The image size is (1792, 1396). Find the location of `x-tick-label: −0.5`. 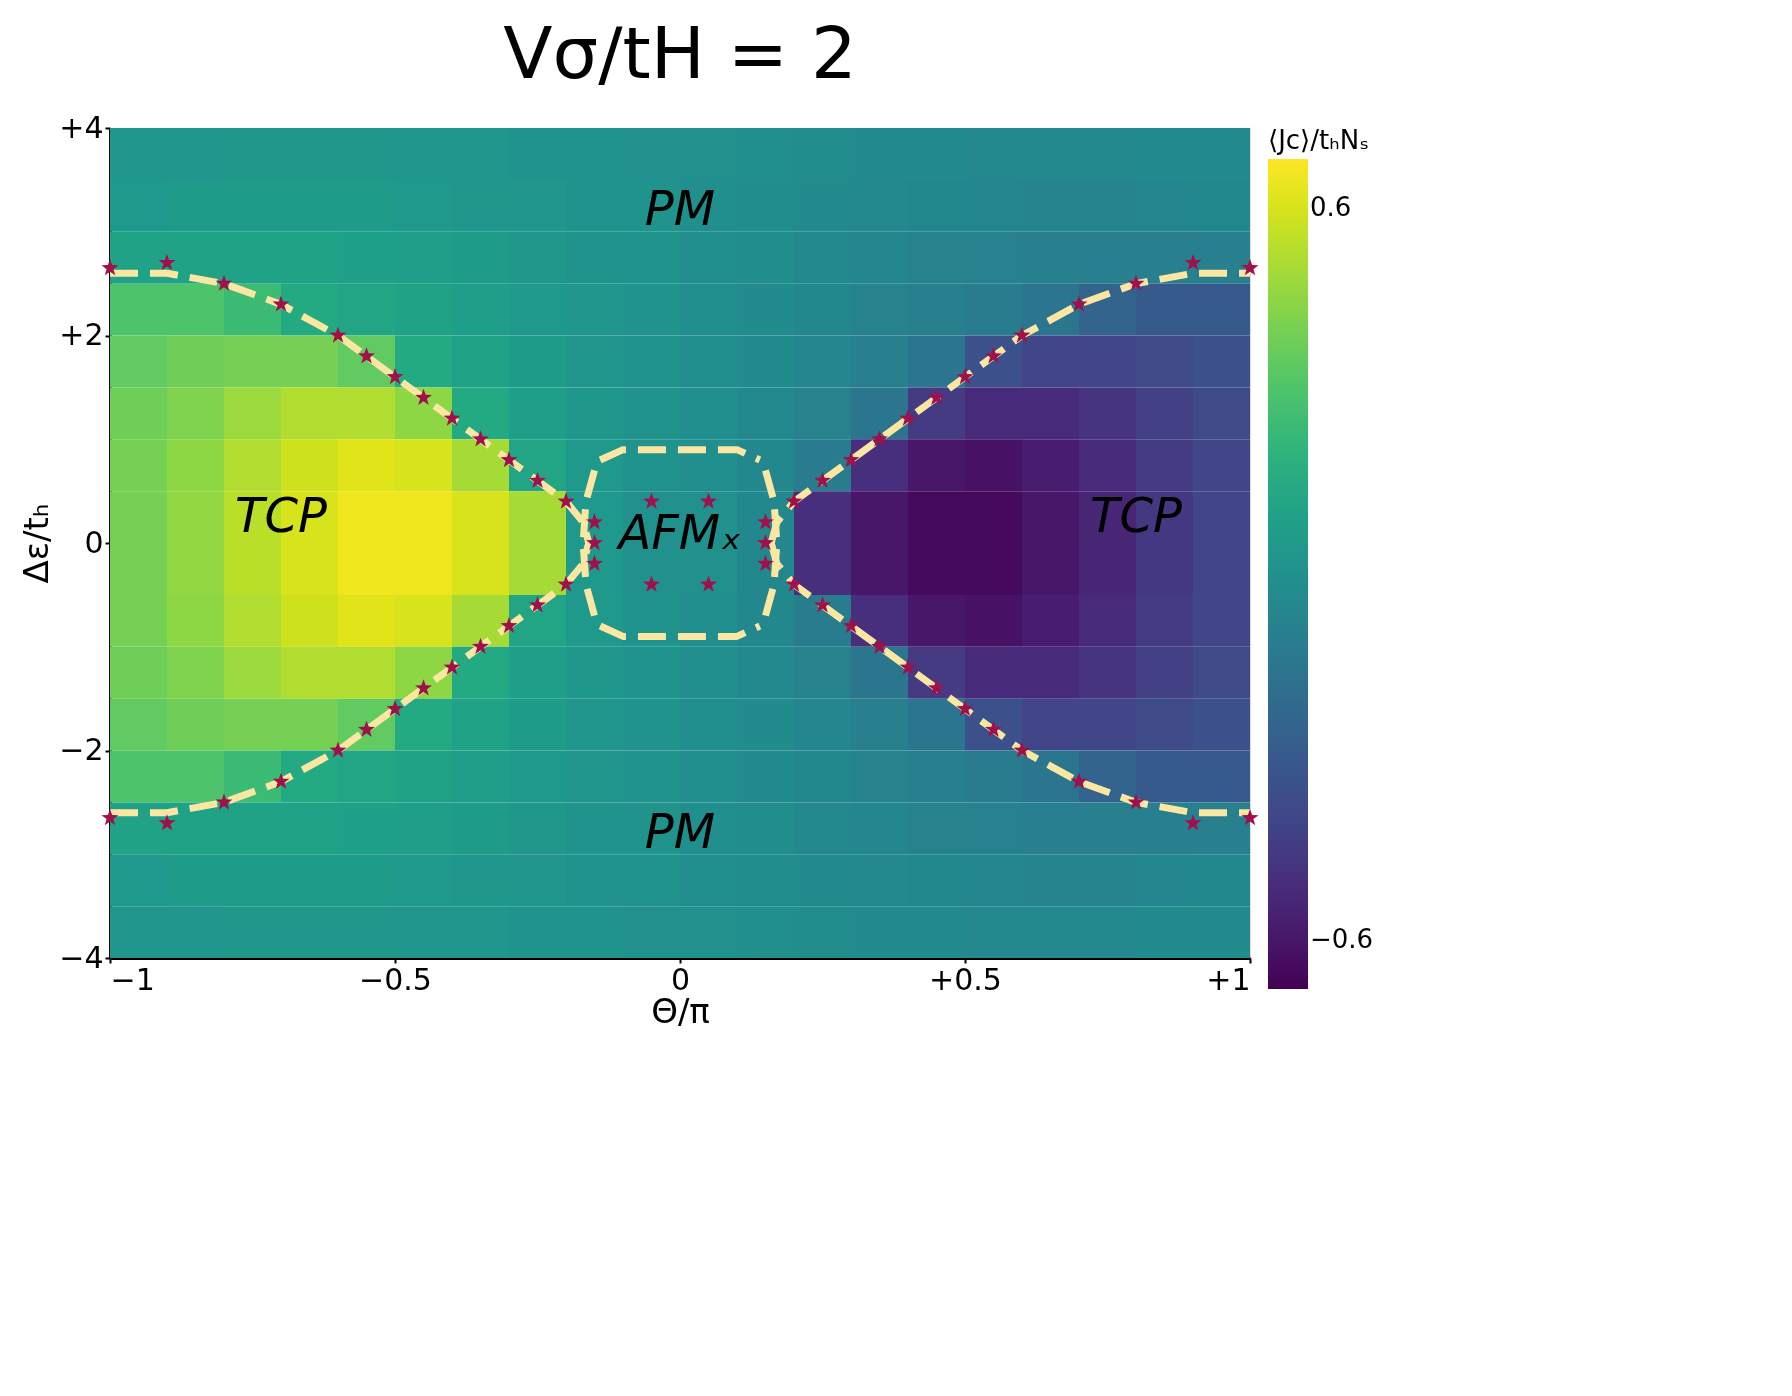

x-tick-label: −0.5 is located at coordinates (395, 979).